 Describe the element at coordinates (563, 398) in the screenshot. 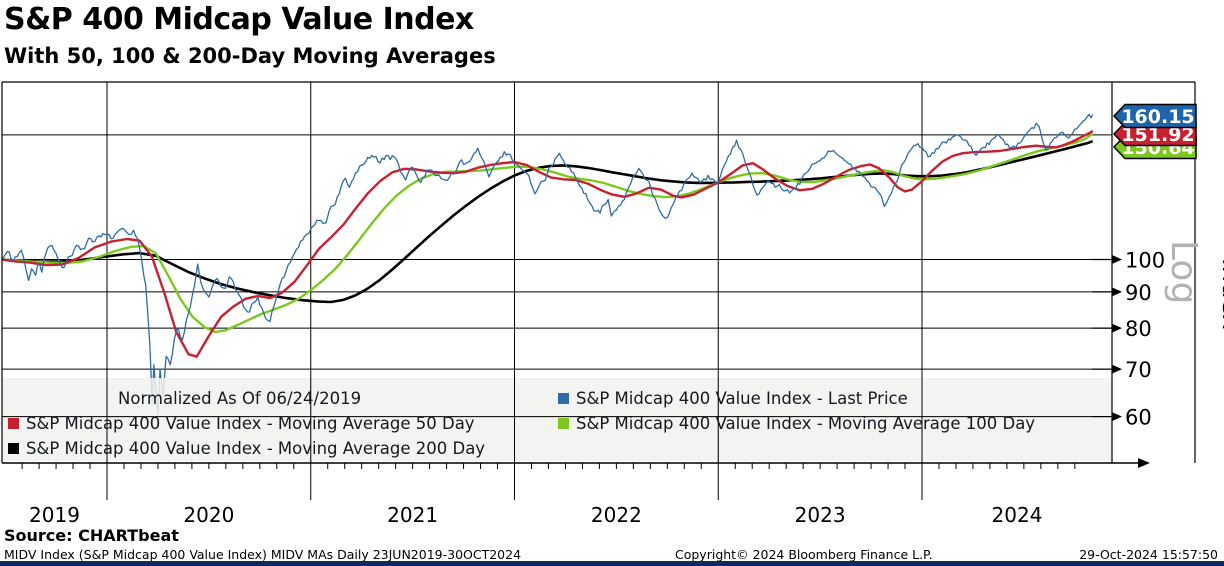

I see `legend-swatch-last-price-icon` at that location.